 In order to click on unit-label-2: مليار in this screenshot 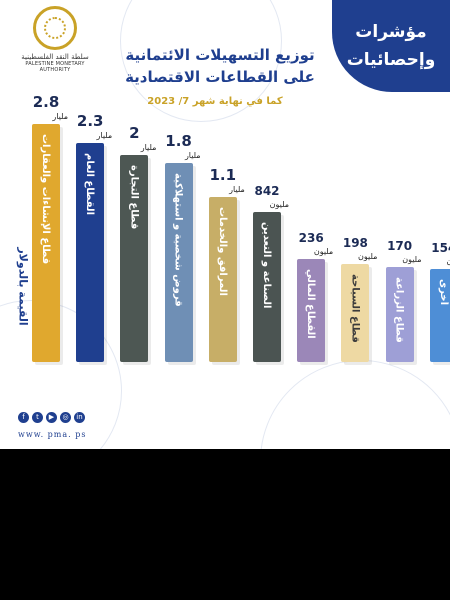, I will do `click(104, 135)`.